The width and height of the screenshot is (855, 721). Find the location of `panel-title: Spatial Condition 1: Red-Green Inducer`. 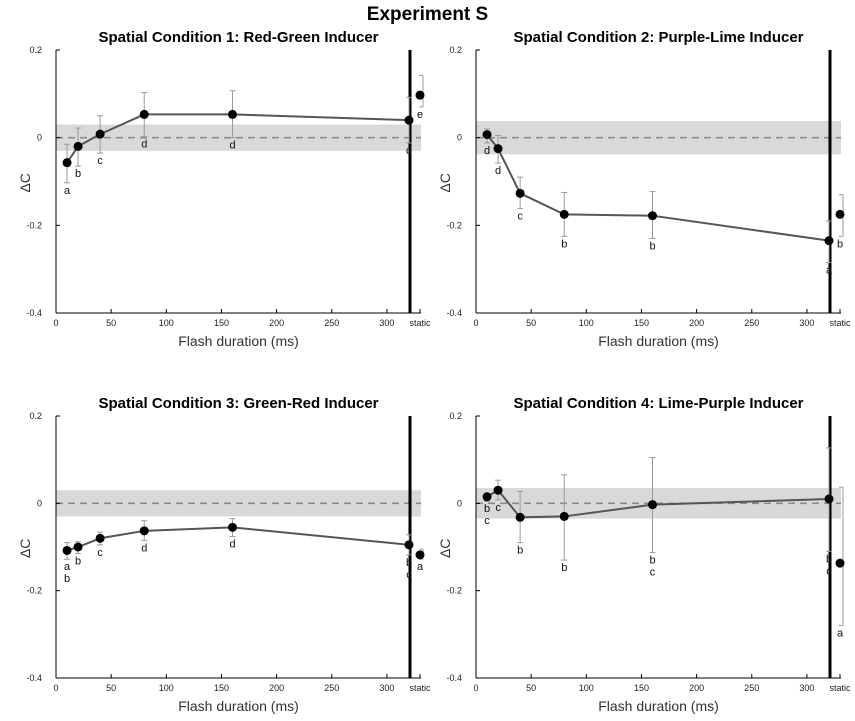

panel-title: Spatial Condition 1: Red-Green Inducer is located at coordinates (238, 37).